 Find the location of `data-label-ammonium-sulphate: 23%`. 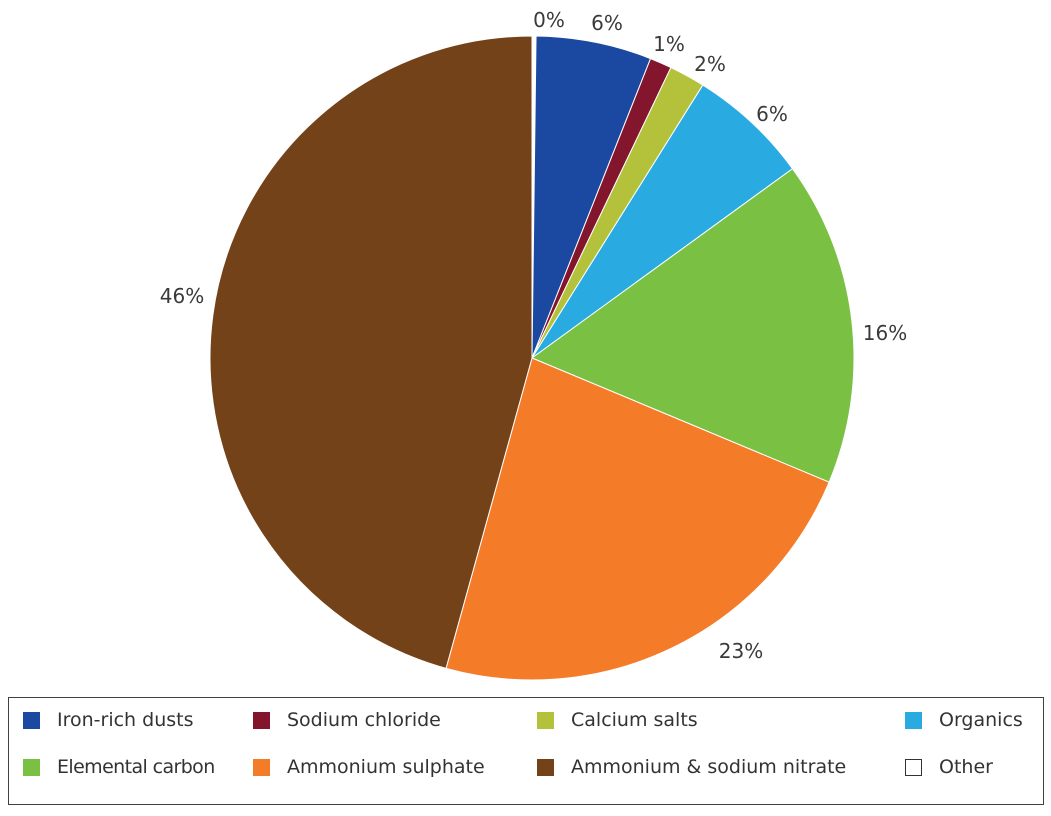

data-label-ammonium-sulphate: 23% is located at coordinates (741, 651).